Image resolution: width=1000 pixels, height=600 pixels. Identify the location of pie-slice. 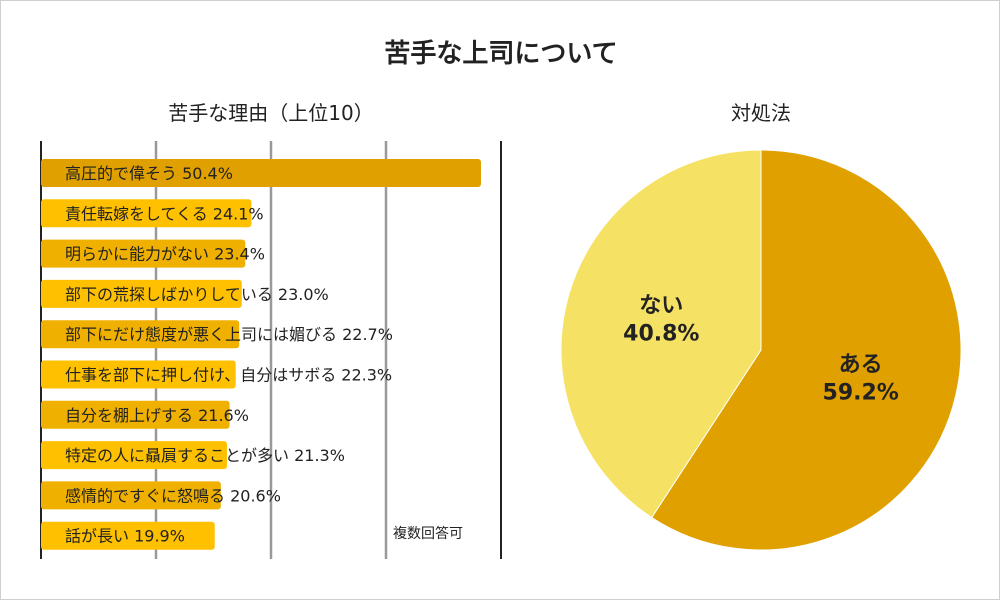
(661, 334).